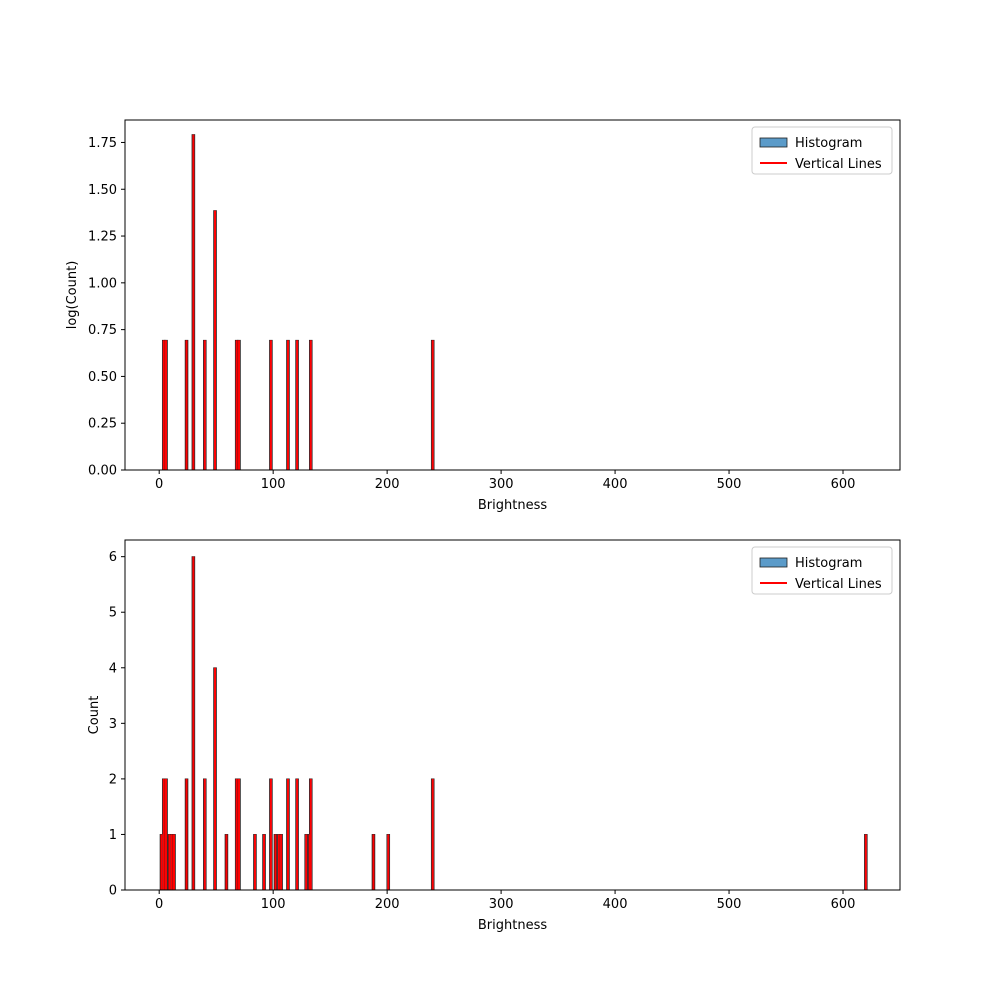 The image size is (1000, 1000). What do you see at coordinates (102, 471) in the screenshot?
I see `top-y-tick-label: 0.00` at bounding box center [102, 471].